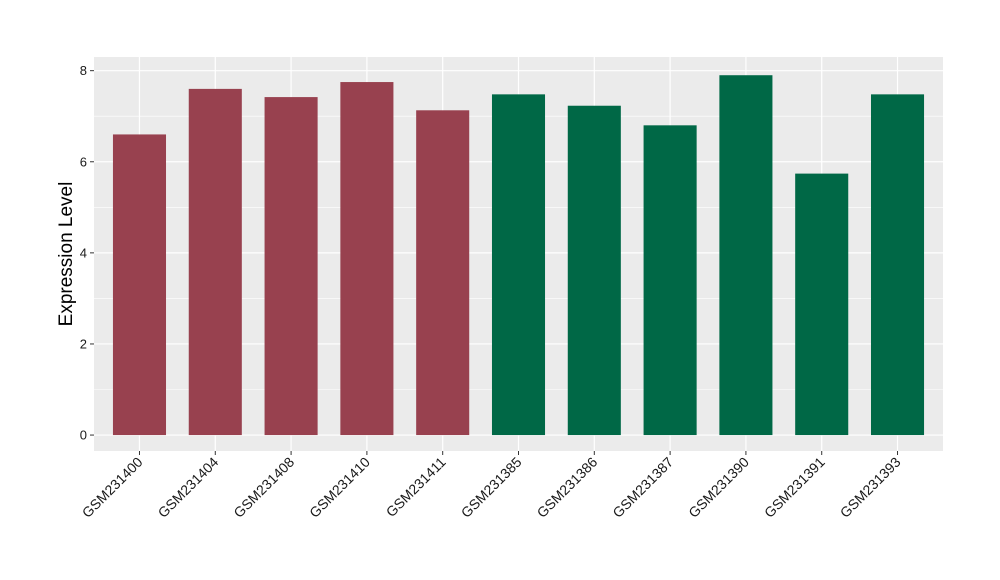 The image size is (1000, 580). What do you see at coordinates (83, 343) in the screenshot?
I see `y-tick-label: 2` at bounding box center [83, 343].